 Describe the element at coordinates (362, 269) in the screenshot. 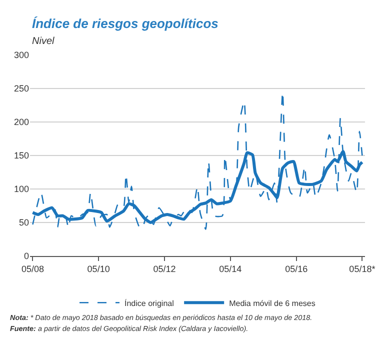

I see `x-tick-label: 05/18*` at that location.